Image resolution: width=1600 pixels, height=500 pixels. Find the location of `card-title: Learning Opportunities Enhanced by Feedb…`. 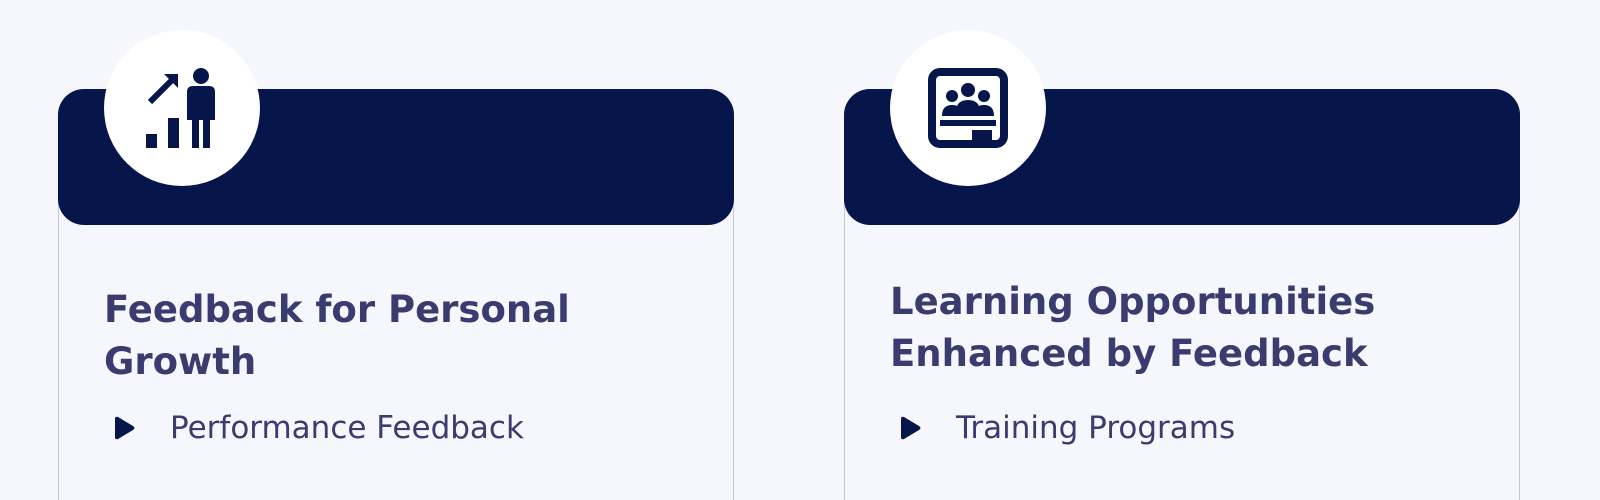

card-title: Learning Opportunities Enhanced by Feedb… is located at coordinates (1133, 327).